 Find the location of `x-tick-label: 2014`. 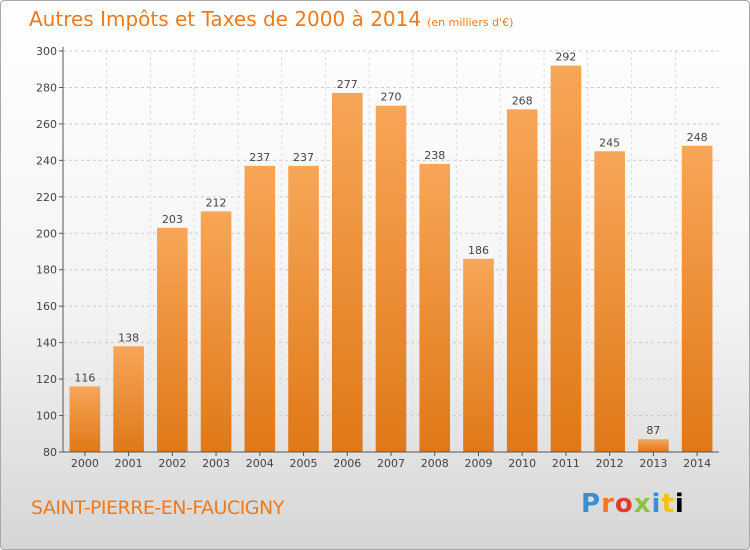

x-tick-label: 2014 is located at coordinates (697, 463).